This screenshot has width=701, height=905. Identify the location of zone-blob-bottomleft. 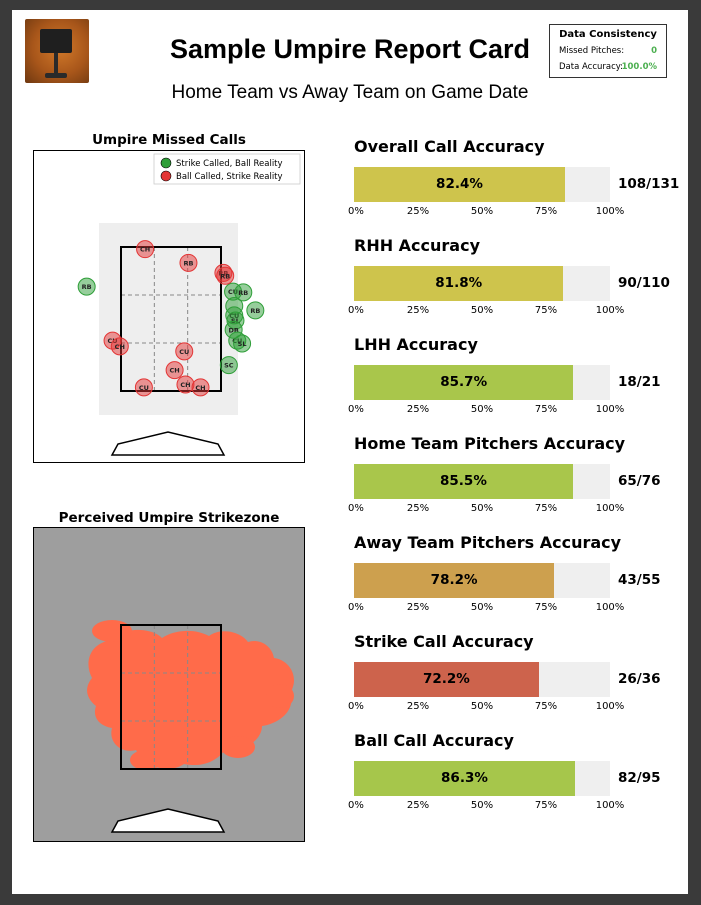
(146, 760).